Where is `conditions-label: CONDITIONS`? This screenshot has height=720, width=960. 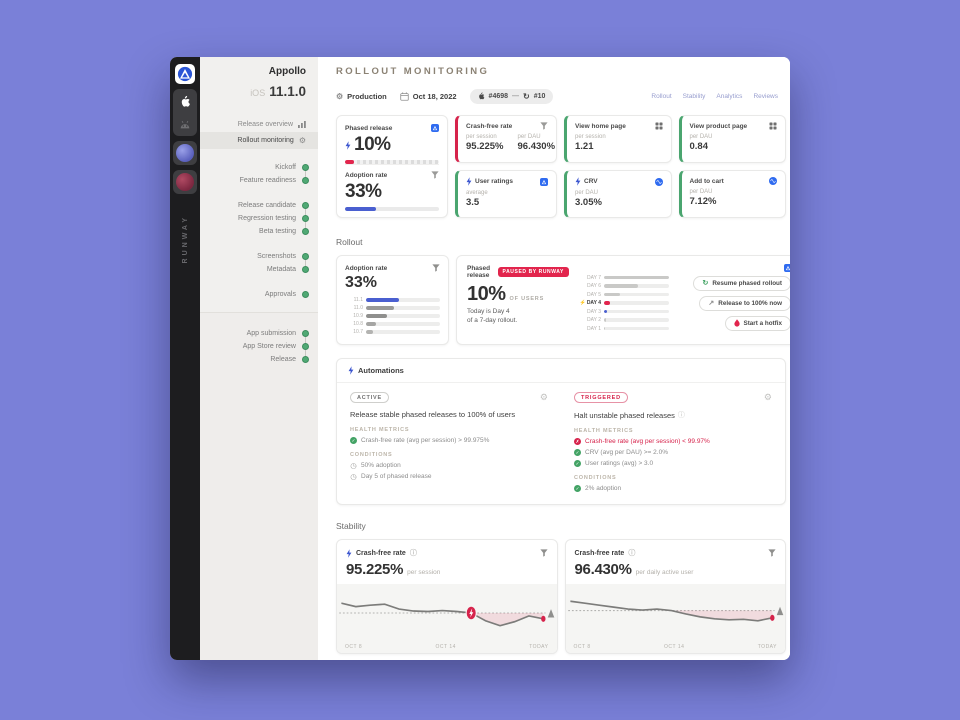 conditions-label: CONDITIONS is located at coordinates (595, 478).